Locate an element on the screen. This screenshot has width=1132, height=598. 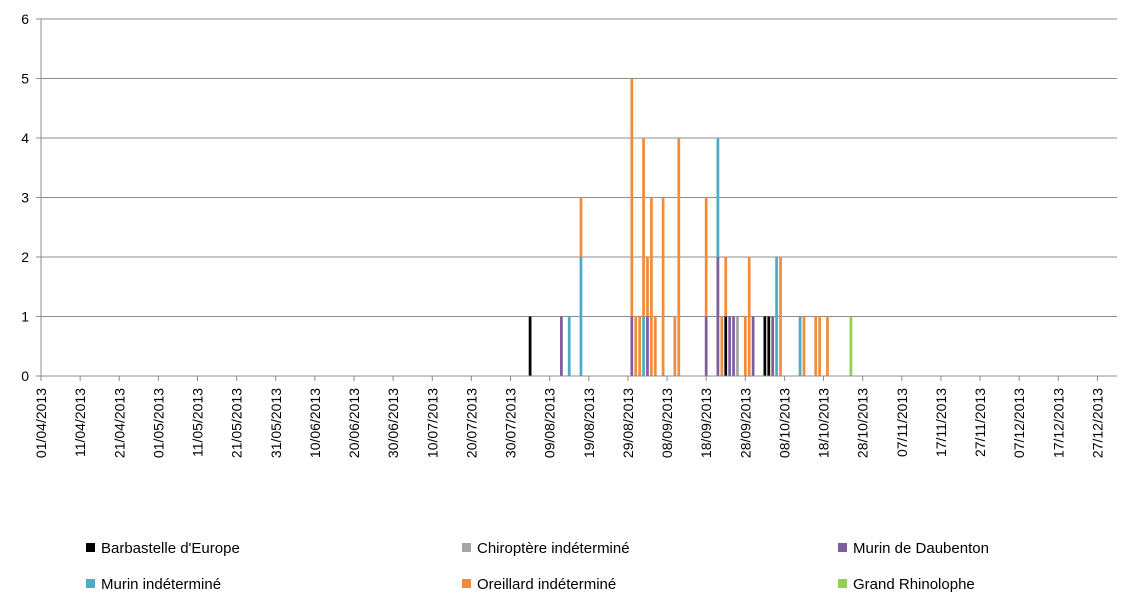
x-tick-label: 31/05/2013 is located at coordinates (276, 423).